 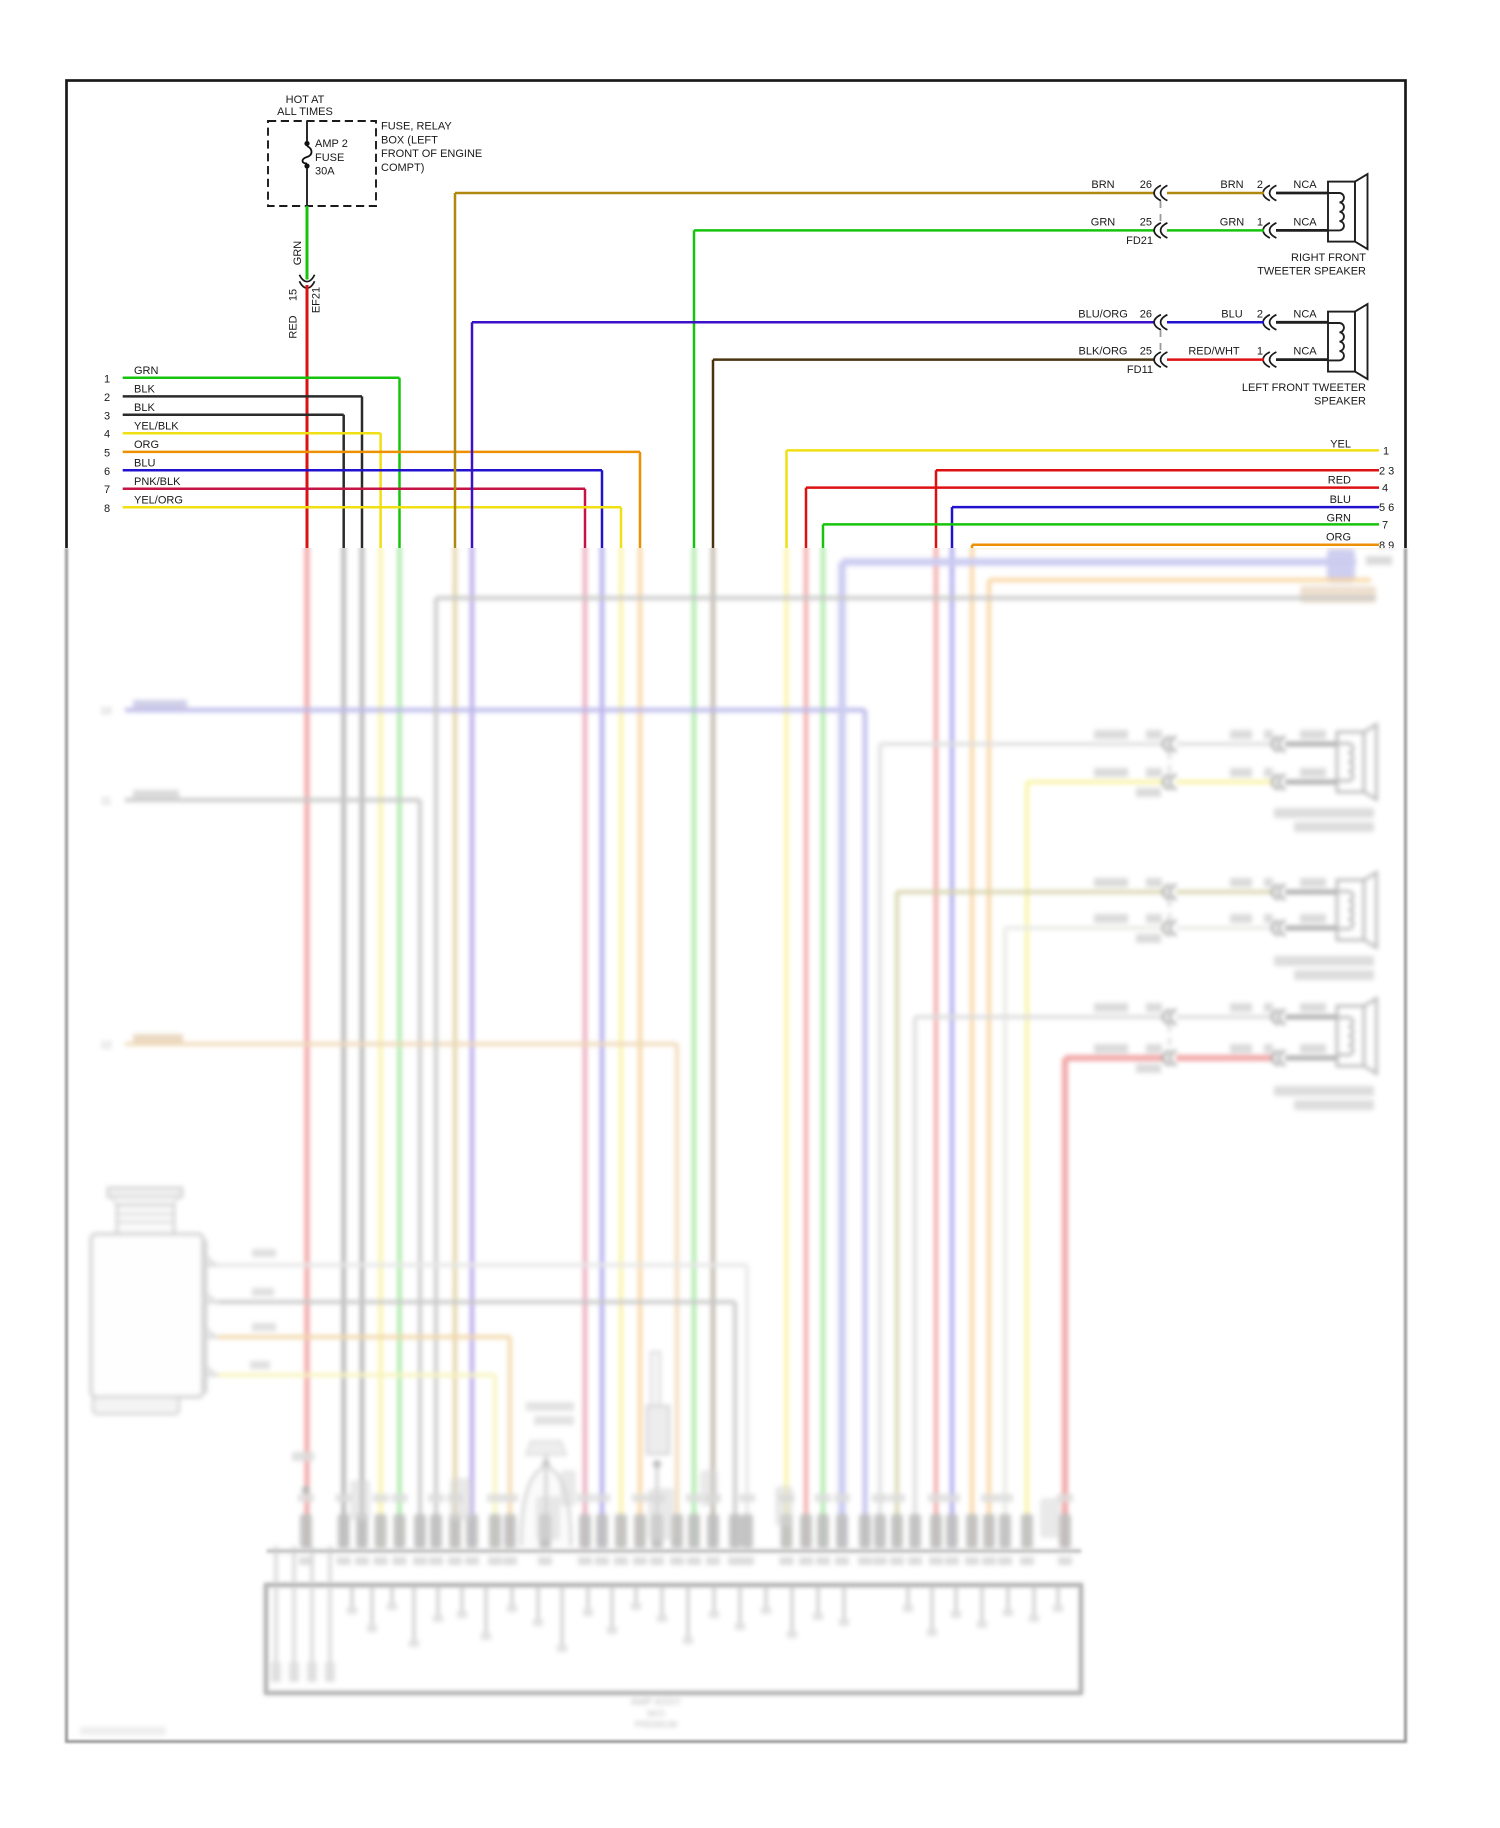 I want to click on svg-text: AMP ASSY, so click(x=656, y=1702).